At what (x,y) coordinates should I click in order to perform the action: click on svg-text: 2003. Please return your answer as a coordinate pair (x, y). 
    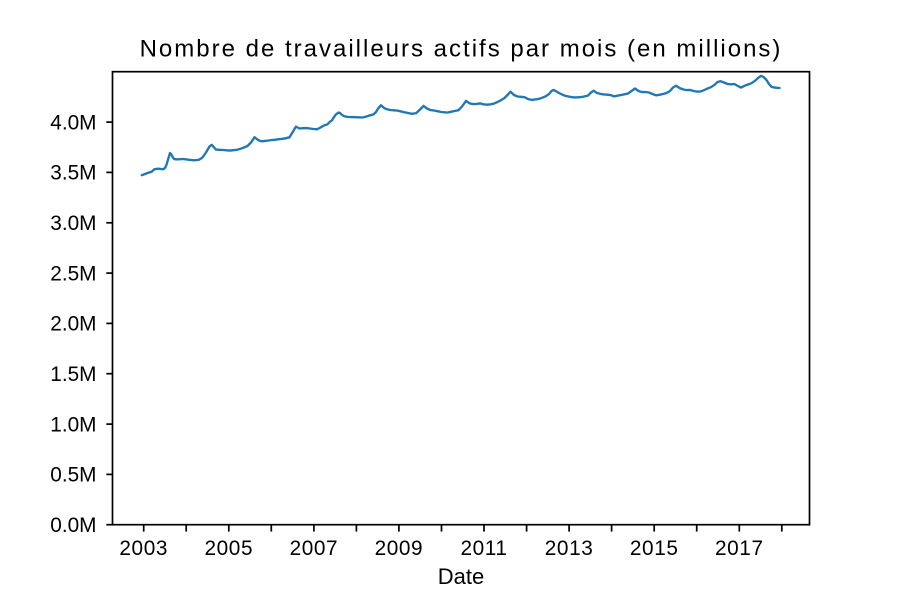
    Looking at the image, I should click on (143, 548).